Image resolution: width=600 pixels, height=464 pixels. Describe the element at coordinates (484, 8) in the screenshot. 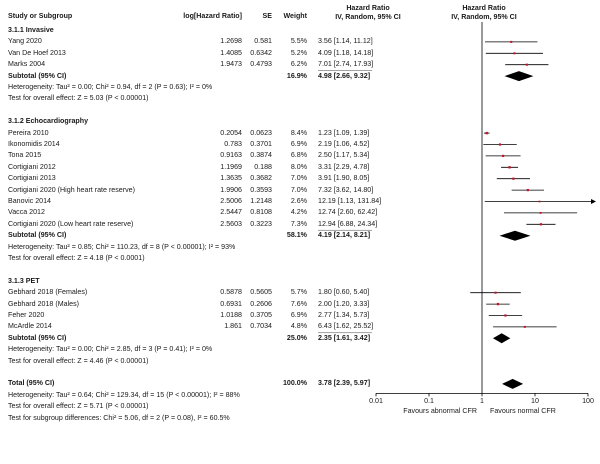

I see `plot-column-header-title: Hazard Ratio` at that location.